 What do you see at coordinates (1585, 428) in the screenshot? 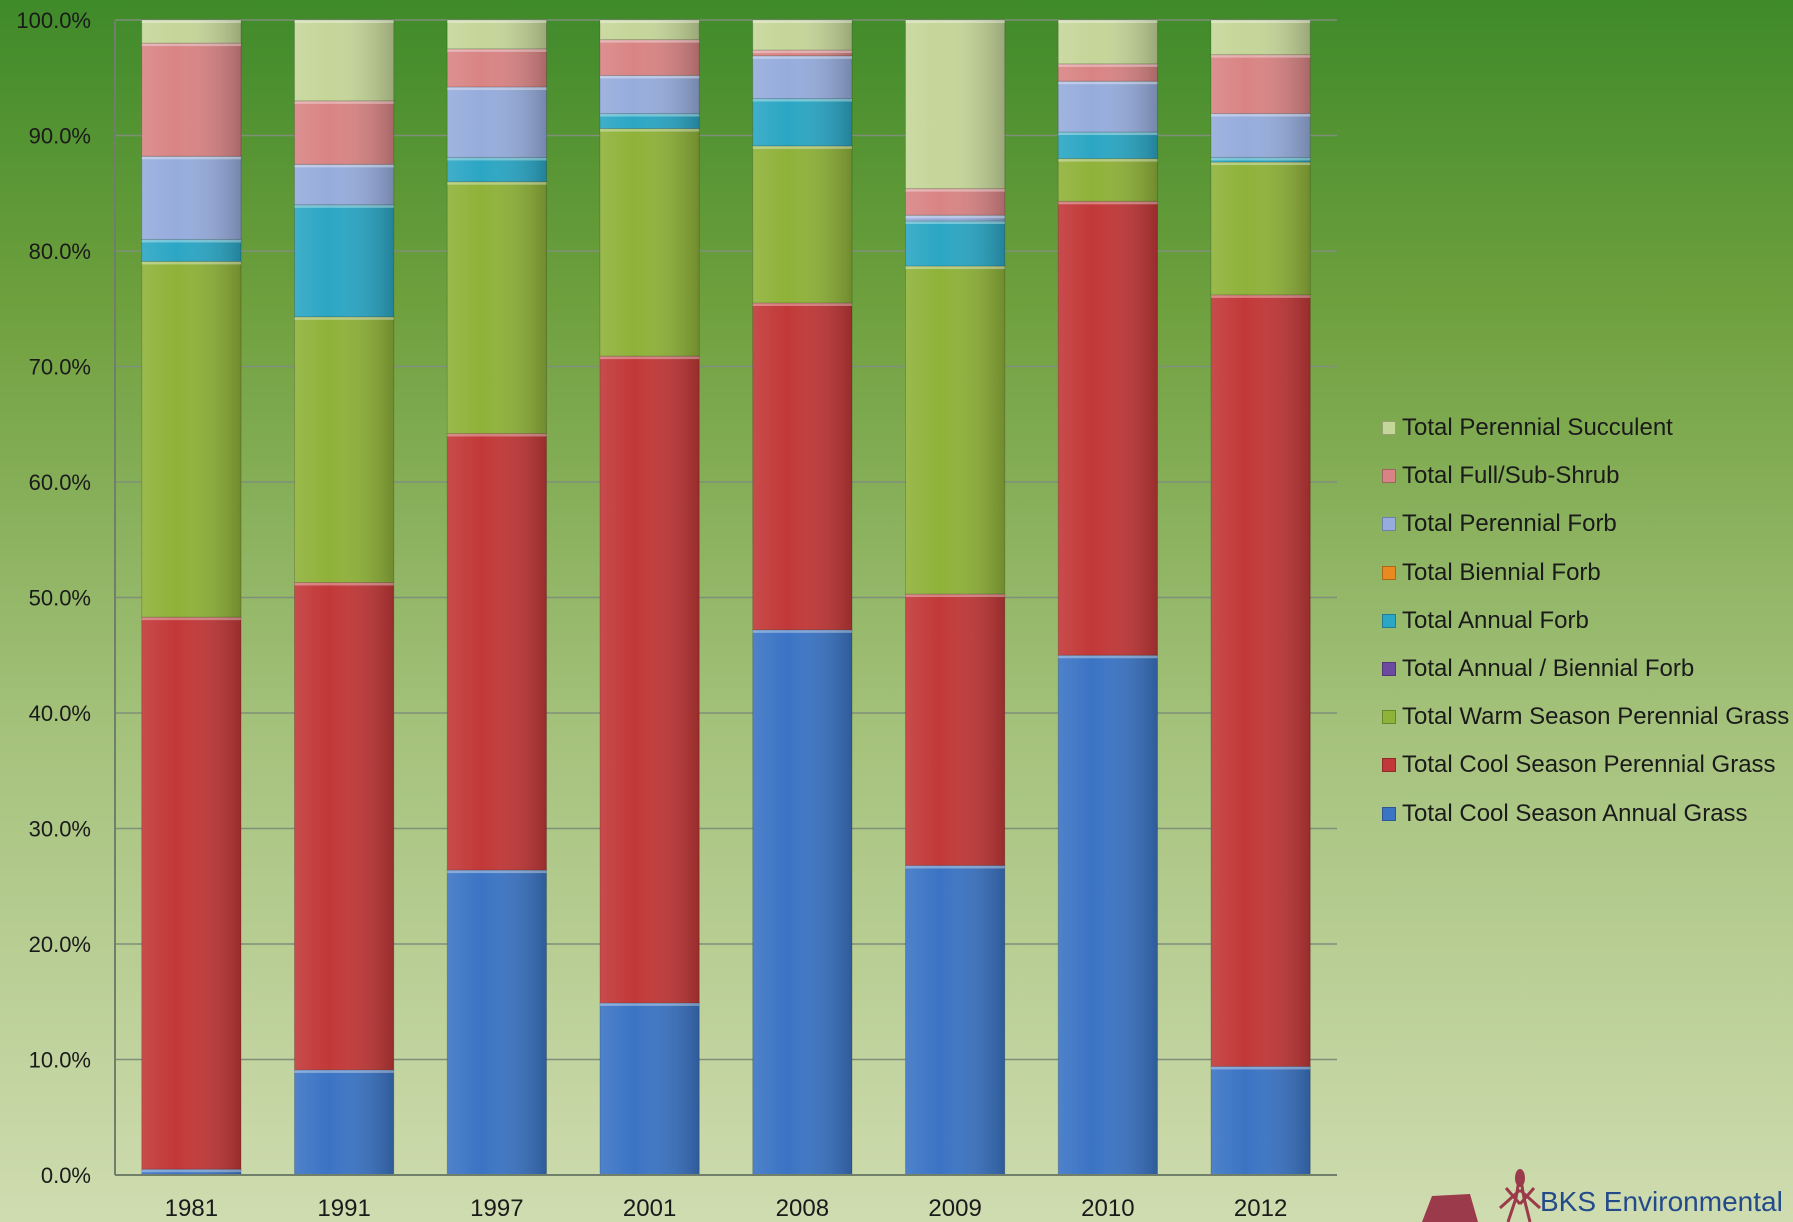
I see `legend-item: Total Perennial Succulent` at bounding box center [1585, 428].